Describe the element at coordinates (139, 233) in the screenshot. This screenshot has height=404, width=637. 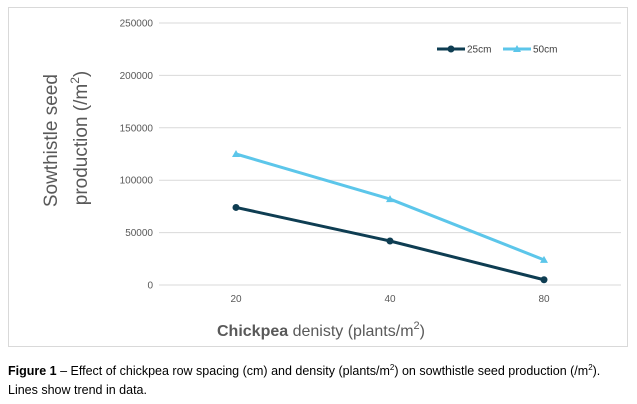
I see `y-tick-label: 50000` at that location.